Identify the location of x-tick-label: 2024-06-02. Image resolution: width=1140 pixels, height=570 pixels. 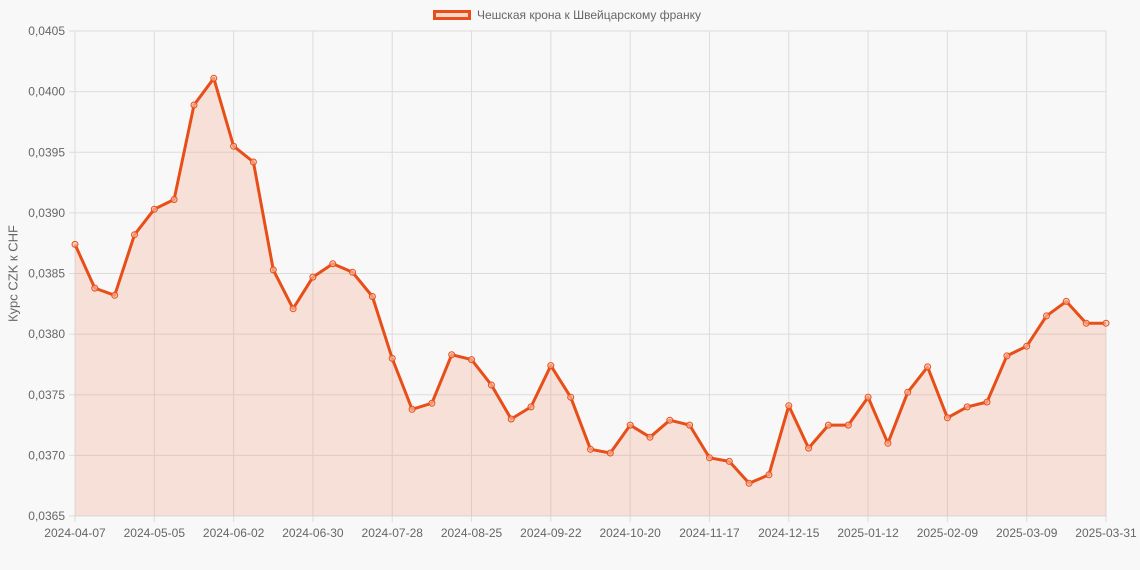
(234, 533).